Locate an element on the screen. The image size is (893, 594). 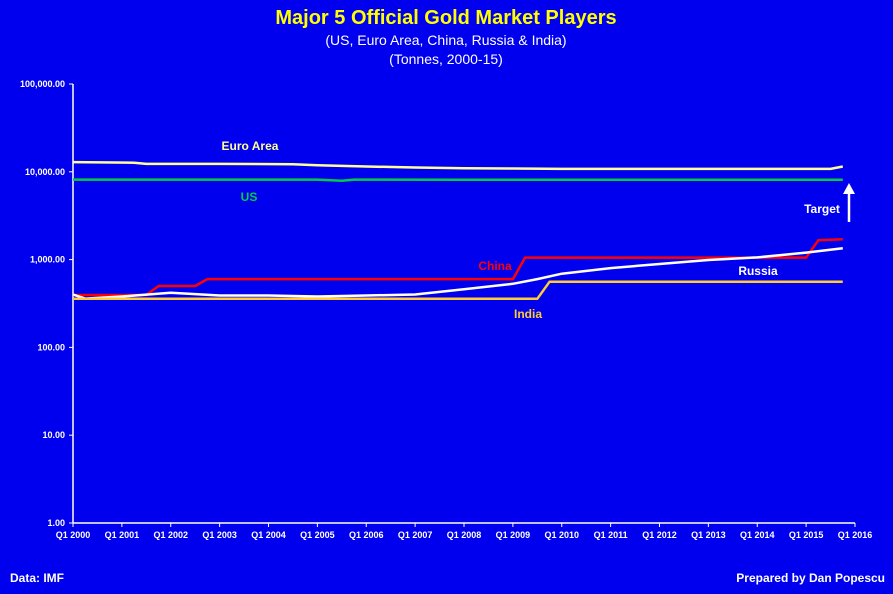
x-tick-label: Q1 2007 is located at coordinates (415, 535).